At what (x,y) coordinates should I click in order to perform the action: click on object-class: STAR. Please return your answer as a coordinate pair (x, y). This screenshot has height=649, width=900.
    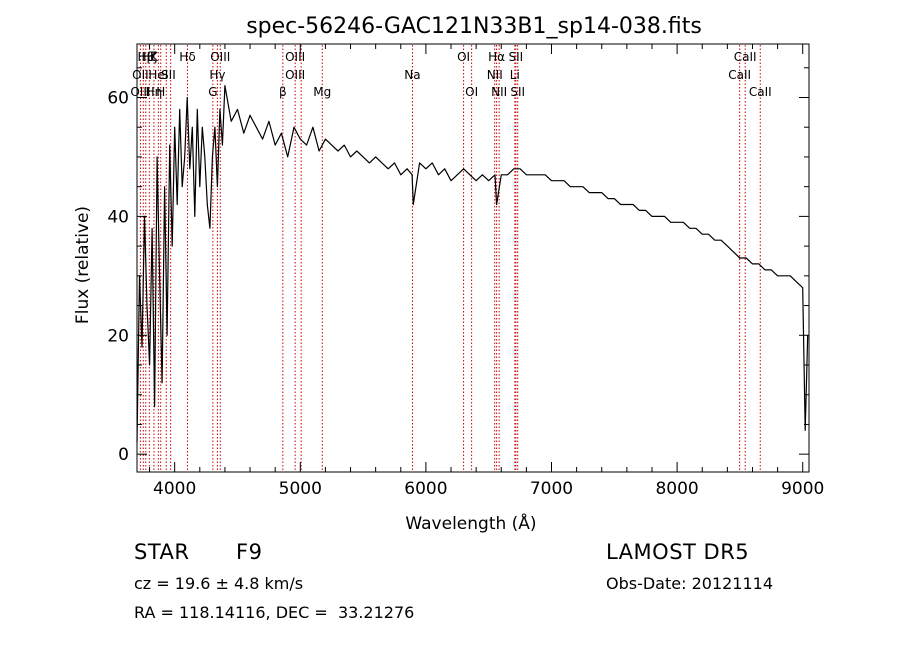
    Looking at the image, I should click on (162, 552).